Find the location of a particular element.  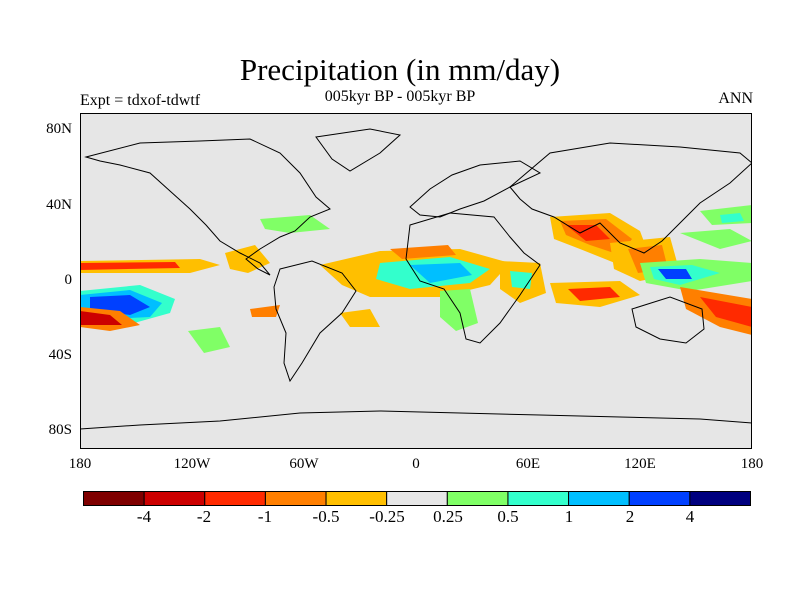

patch-wpacific-blue is located at coordinates (675, 274).